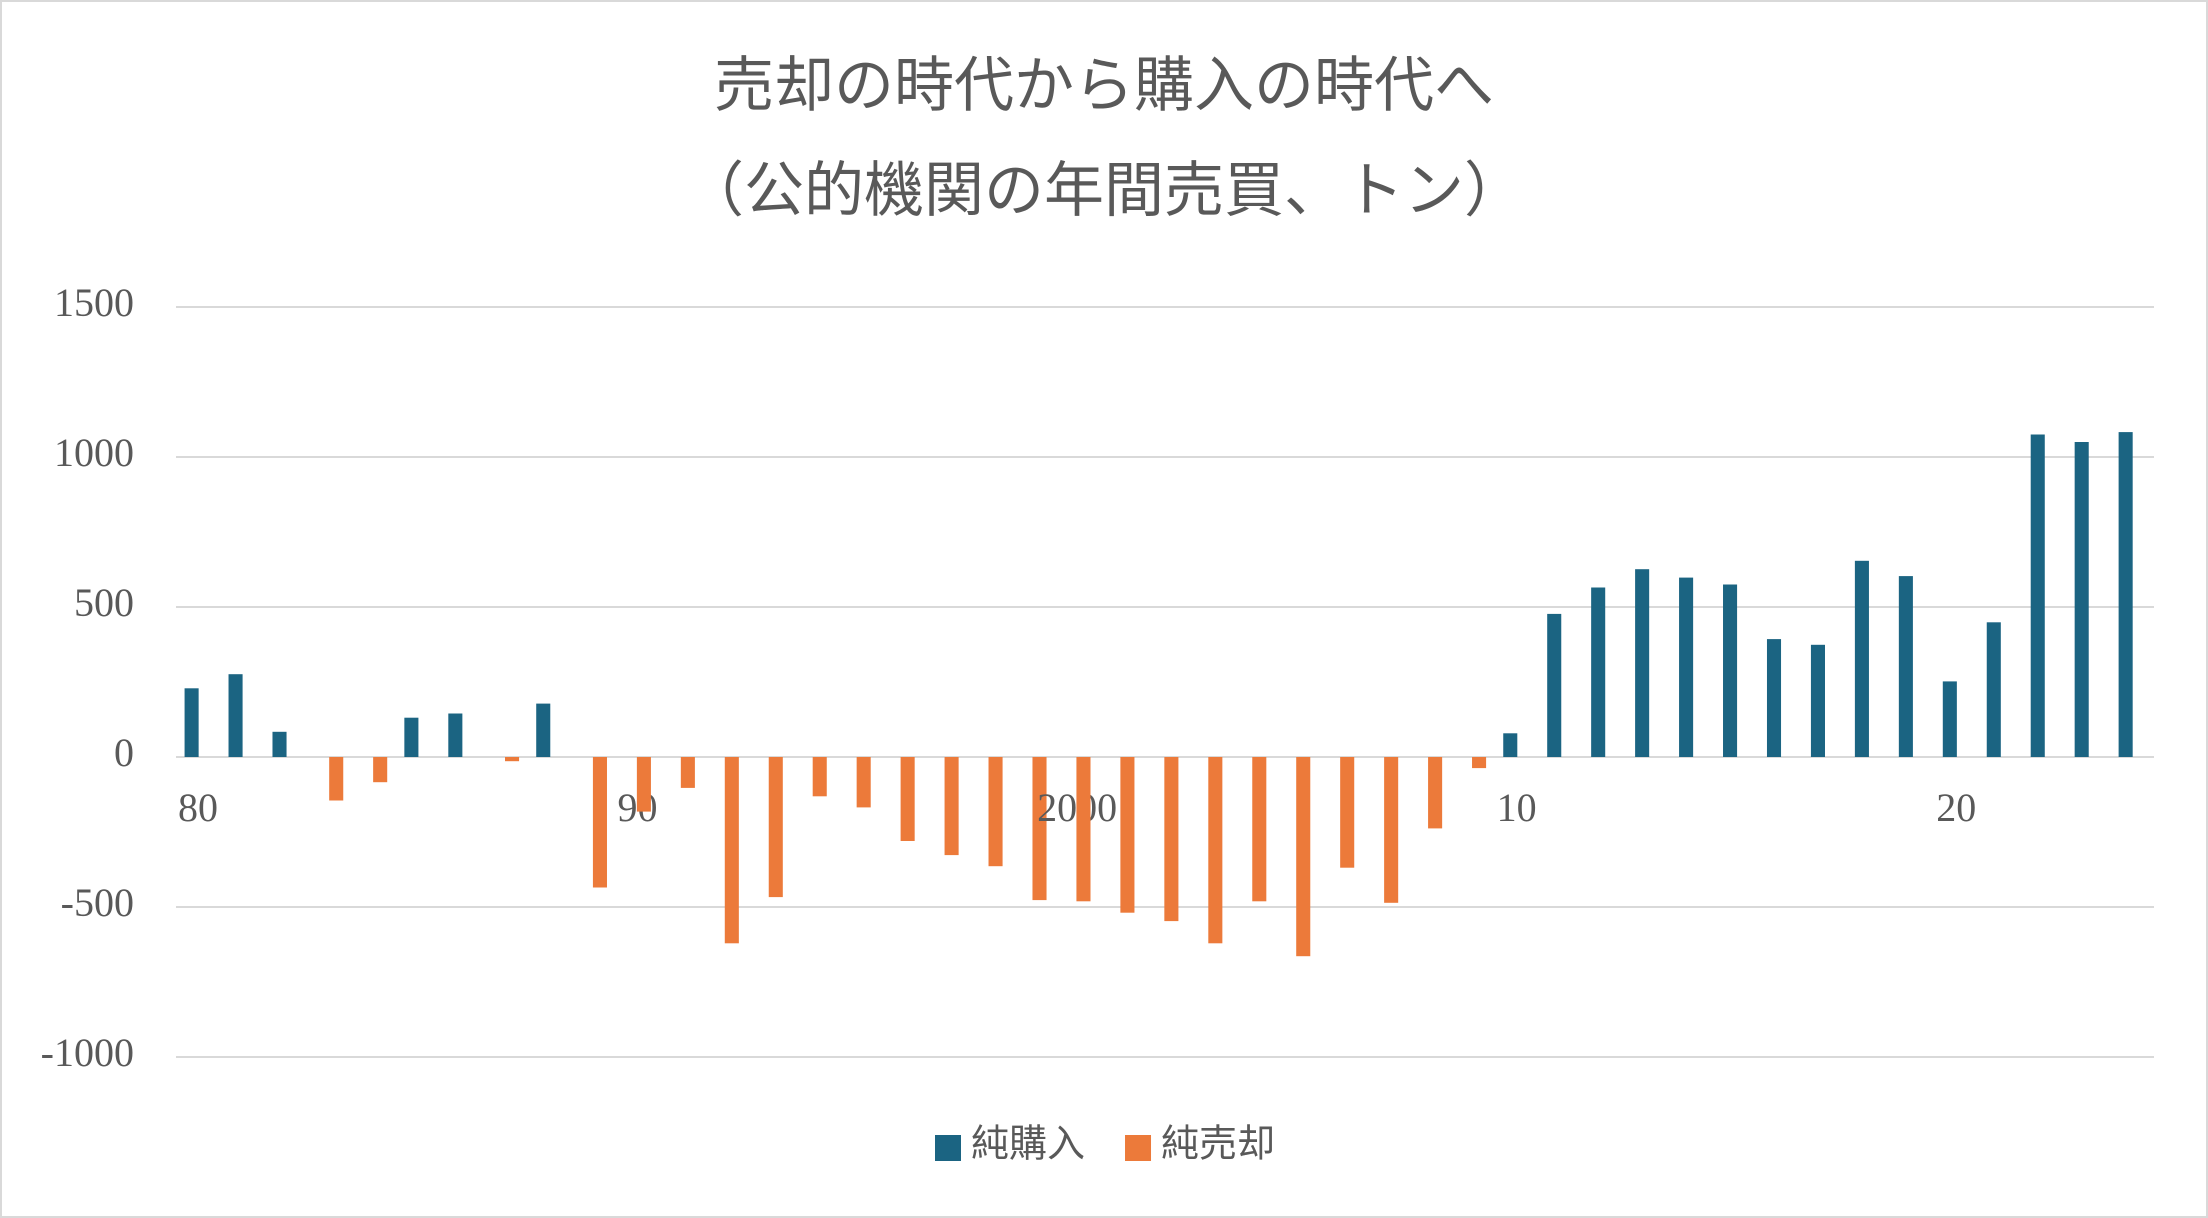 Image resolution: width=2208 pixels, height=1218 pixels. I want to click on x-tick-label: 20, so click(1956, 807).